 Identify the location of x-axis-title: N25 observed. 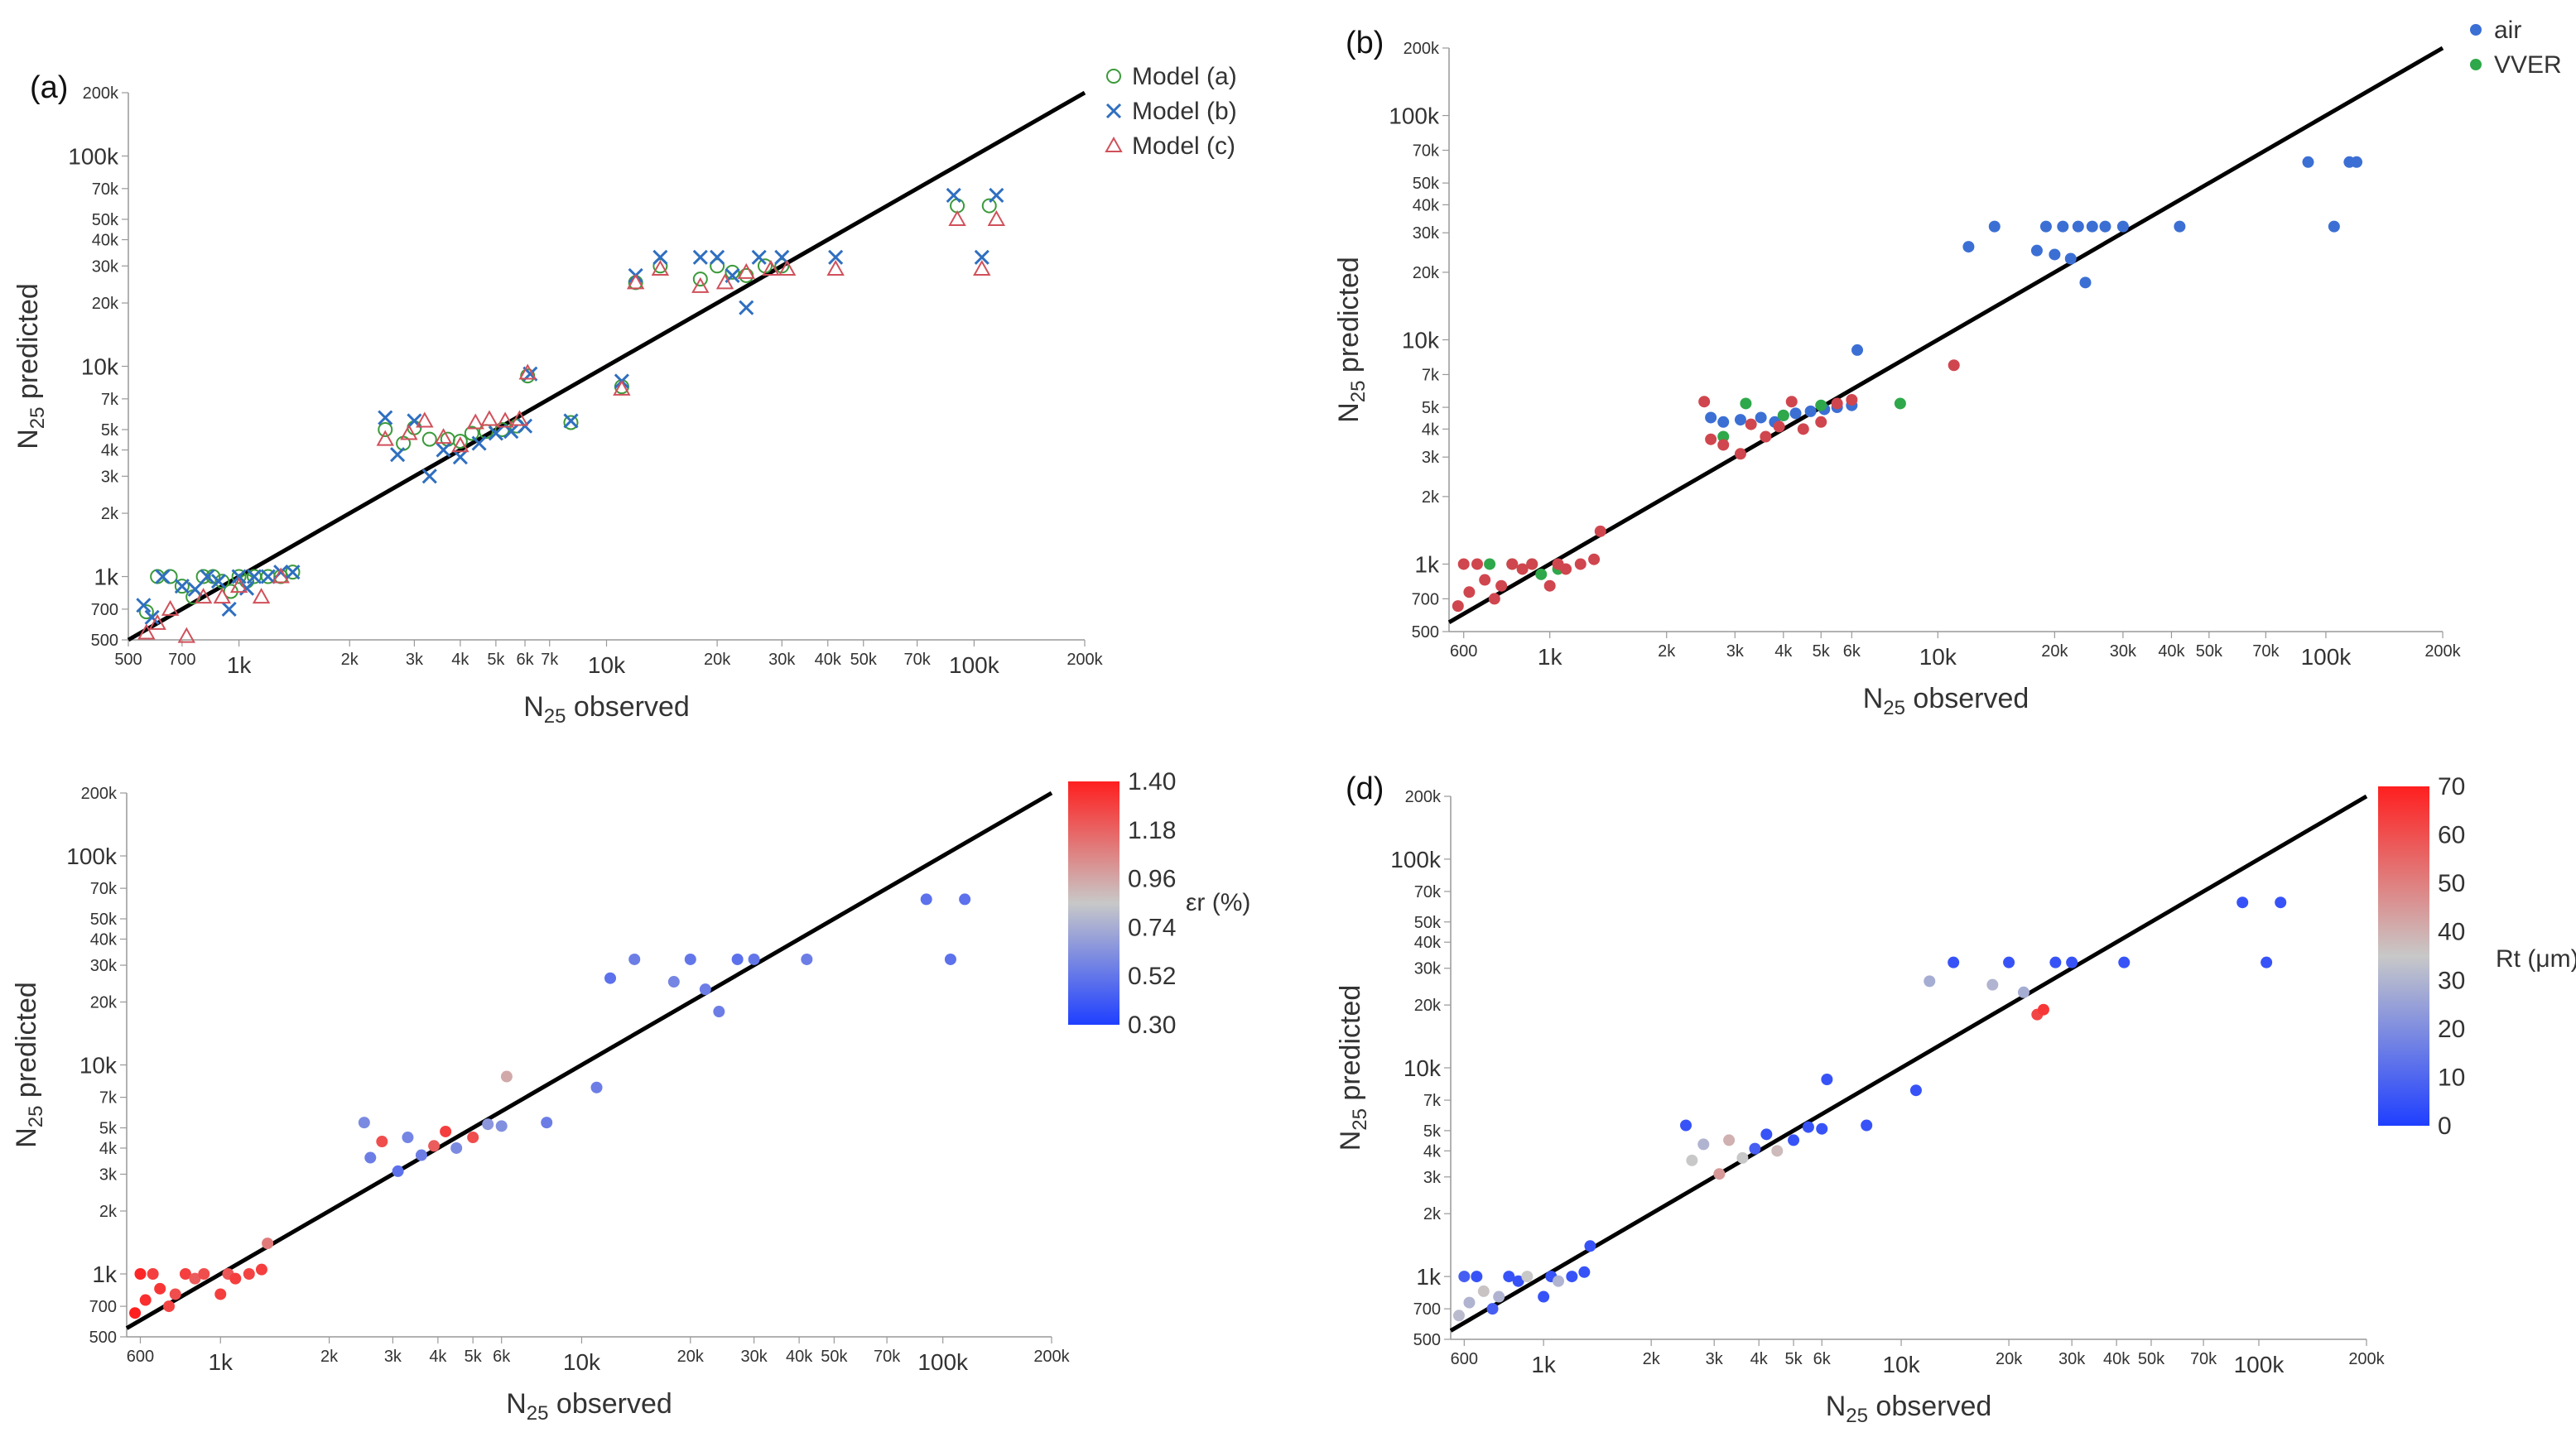
(606, 709).